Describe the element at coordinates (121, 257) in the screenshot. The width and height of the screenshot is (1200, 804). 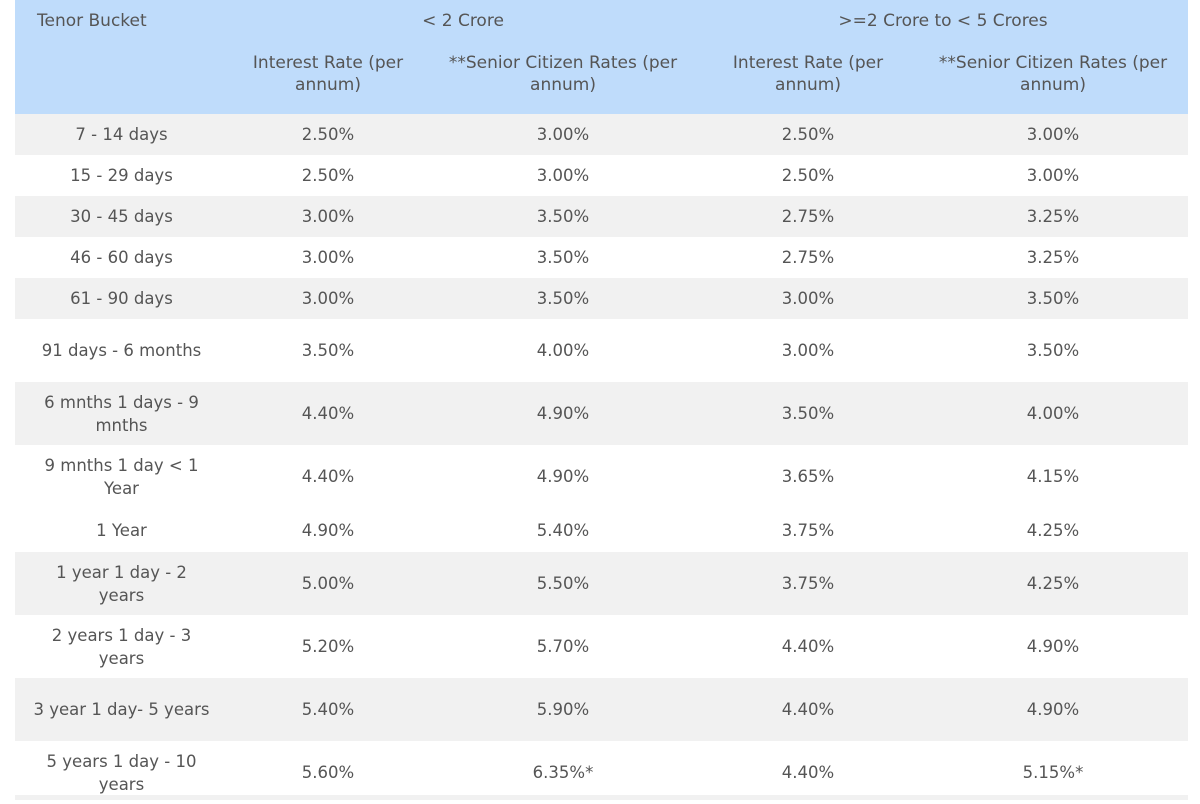
I see `tenor-cell: 46 - 60 days` at that location.